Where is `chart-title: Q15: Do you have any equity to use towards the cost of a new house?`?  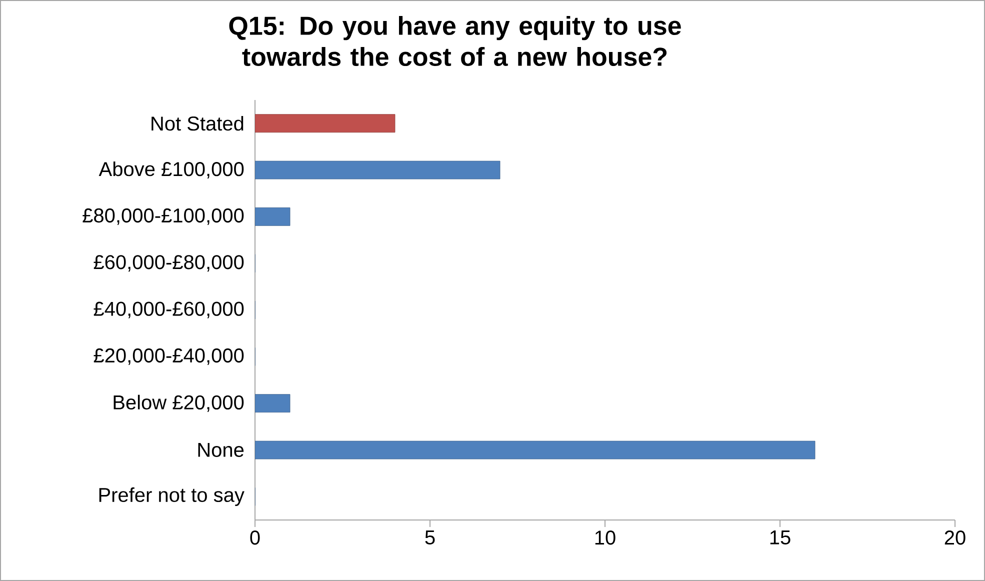 chart-title: Q15: Do you have any equity to use towards the cost of a new house? is located at coordinates (455, 41).